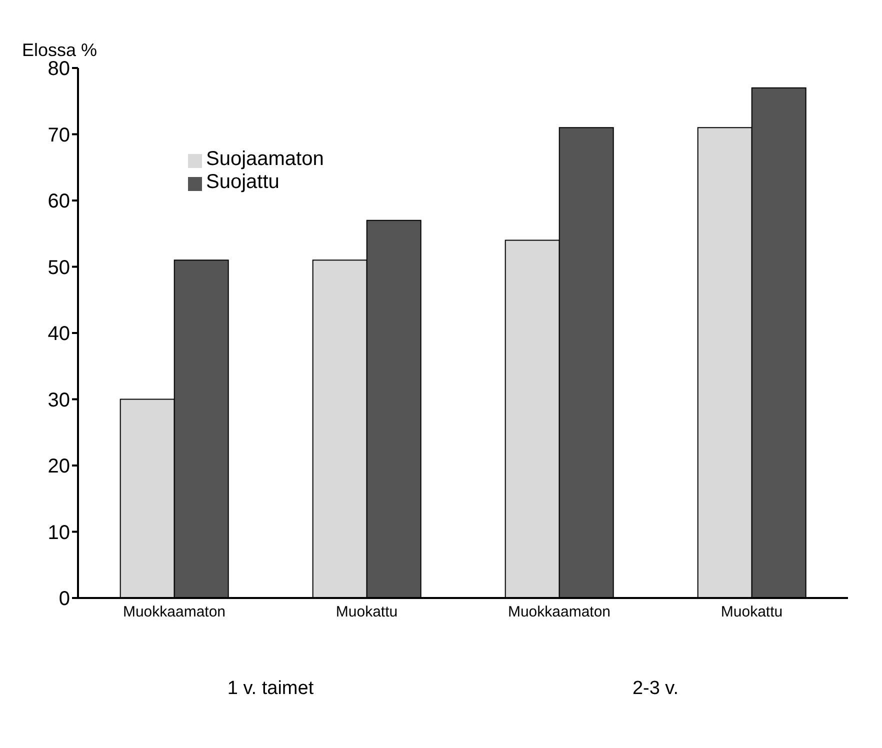  Describe the element at coordinates (60, 50) in the screenshot. I see `y-axis-title: Elossa %` at that location.